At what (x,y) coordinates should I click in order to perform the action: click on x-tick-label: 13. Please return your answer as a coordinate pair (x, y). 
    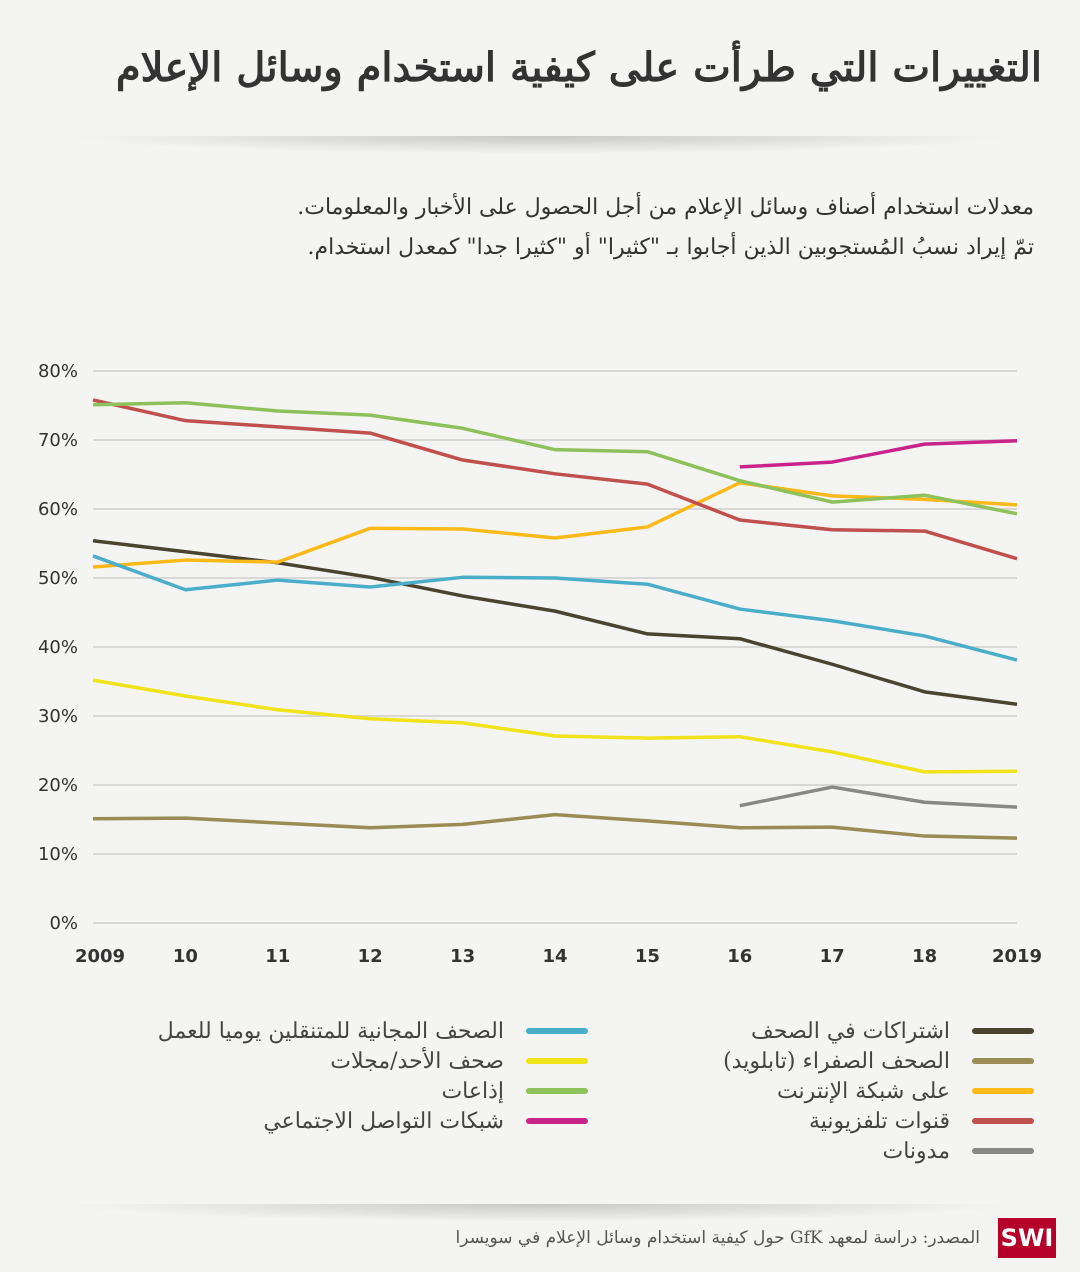
    Looking at the image, I should click on (462, 956).